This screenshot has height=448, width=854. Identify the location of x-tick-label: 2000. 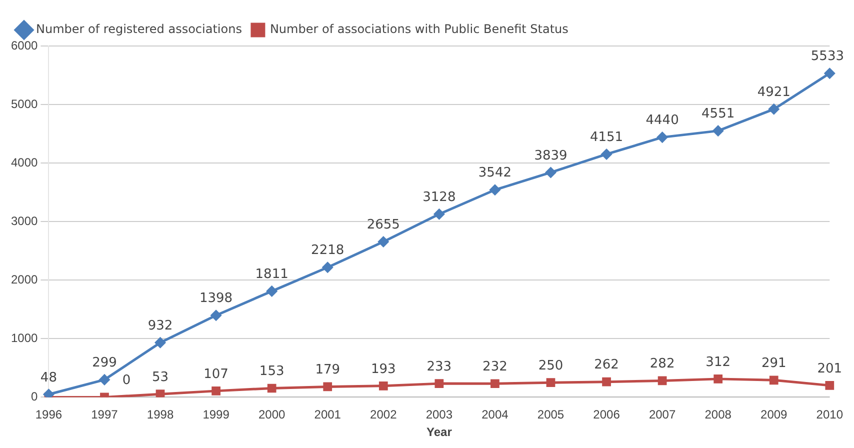
(272, 415).